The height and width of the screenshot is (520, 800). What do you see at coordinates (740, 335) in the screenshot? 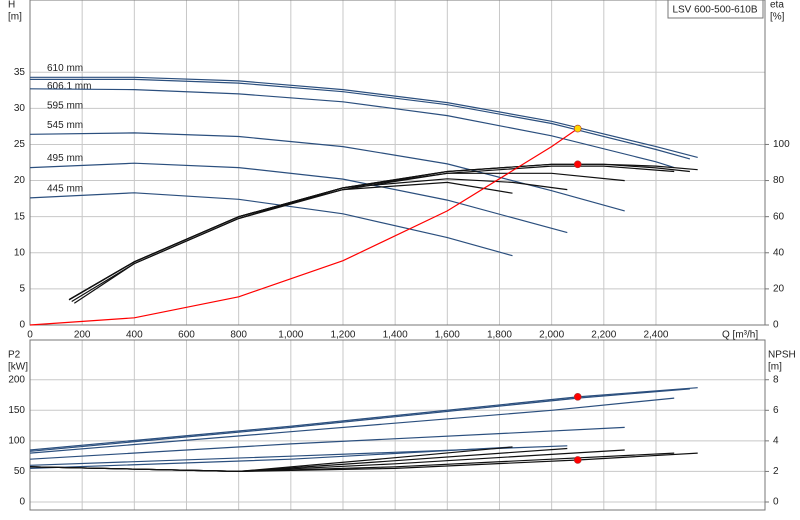
I see `x-axis-label: Q [m³/h]` at bounding box center [740, 335].